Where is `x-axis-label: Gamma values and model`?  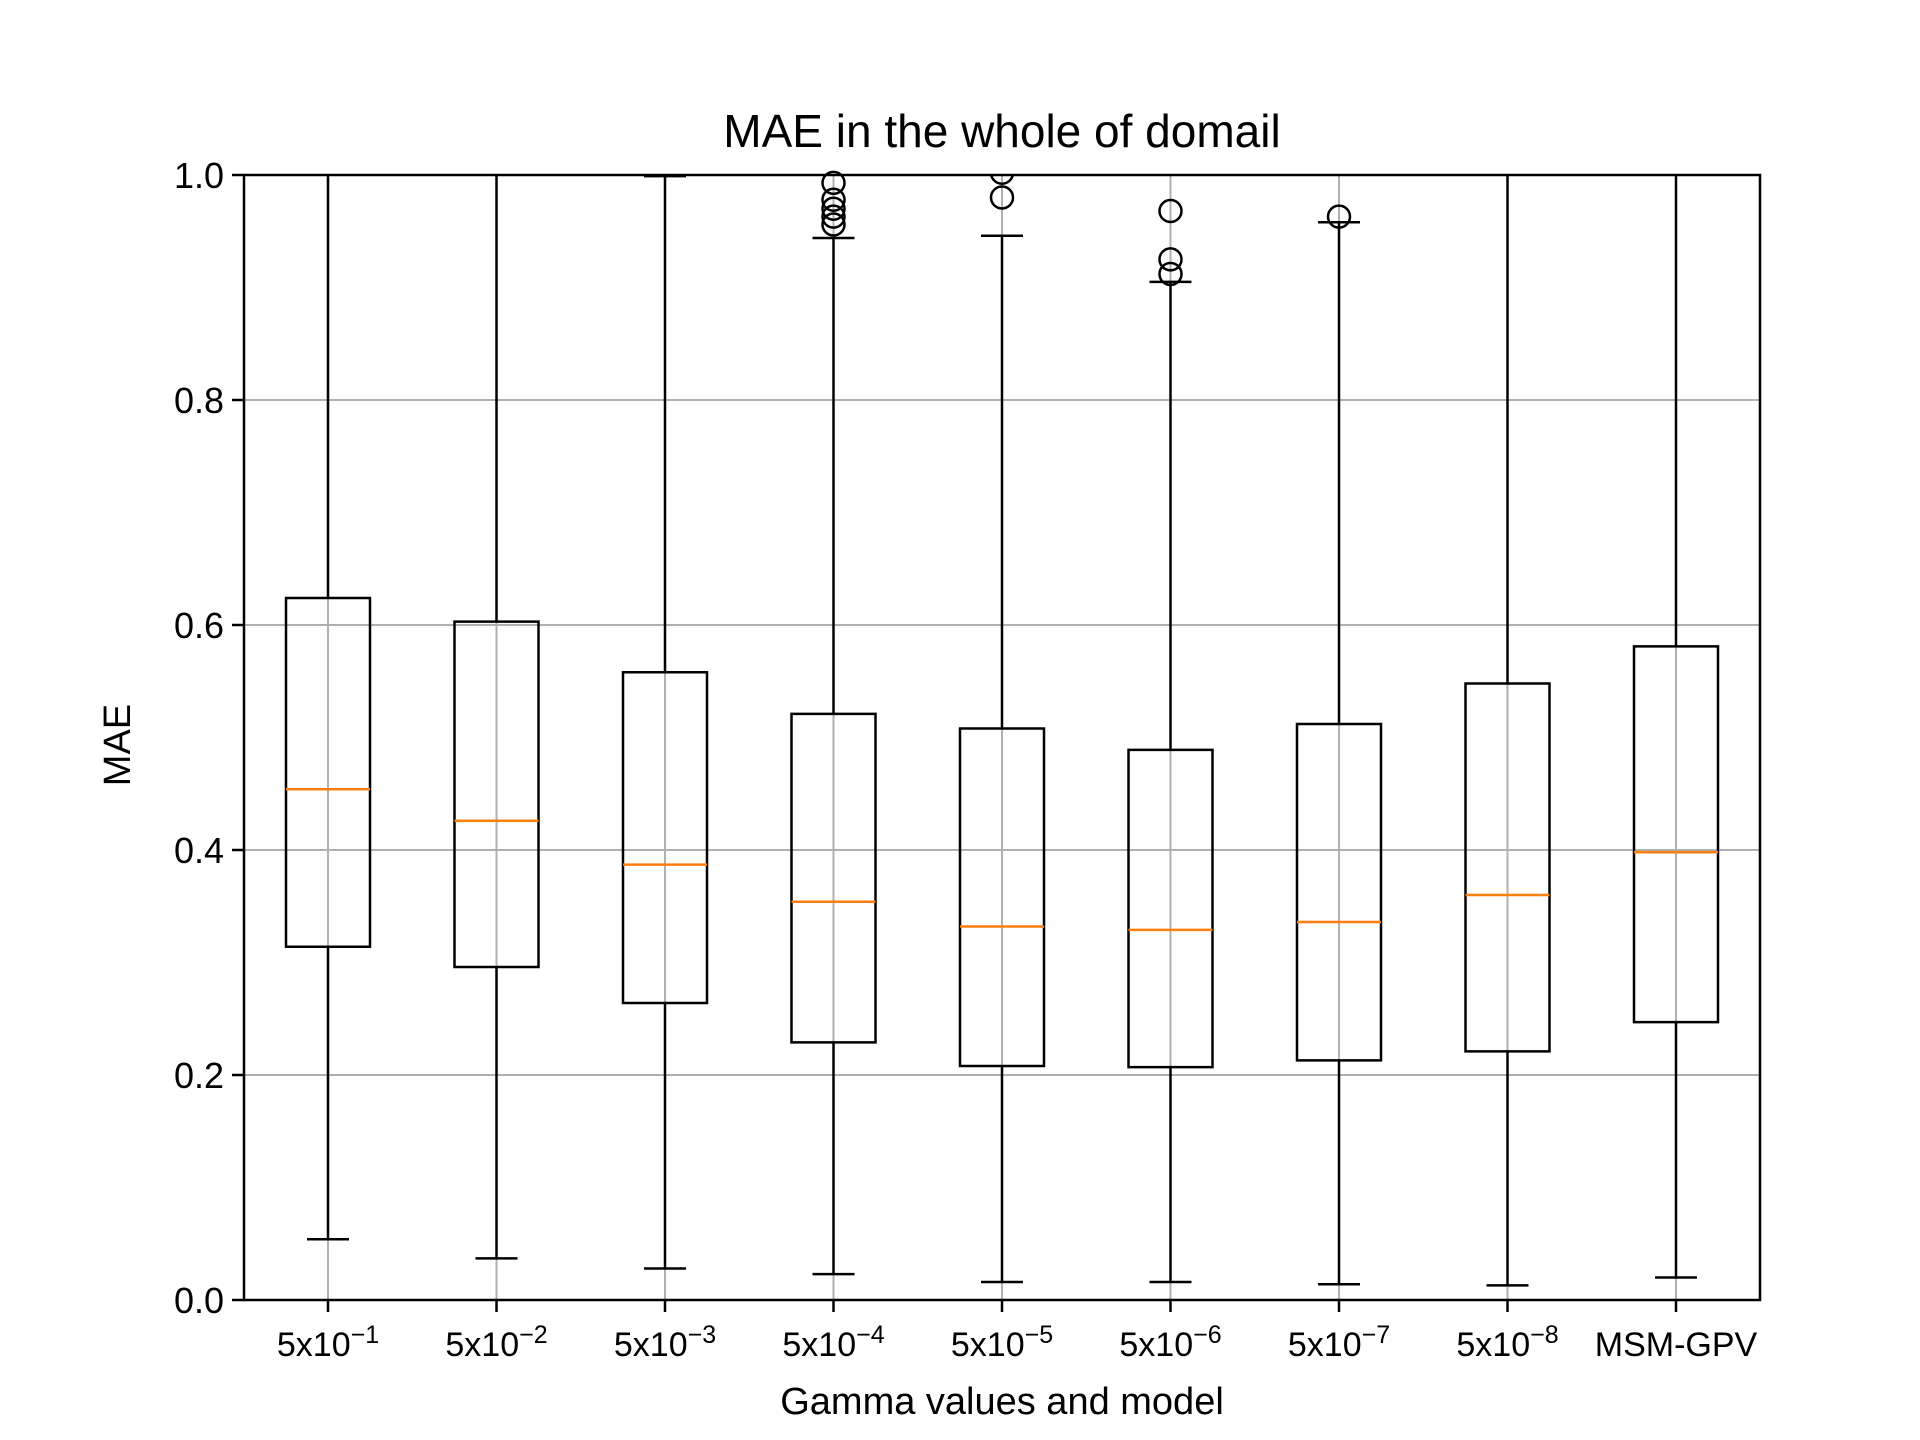 x-axis-label: Gamma values and model is located at coordinates (1002, 1402).